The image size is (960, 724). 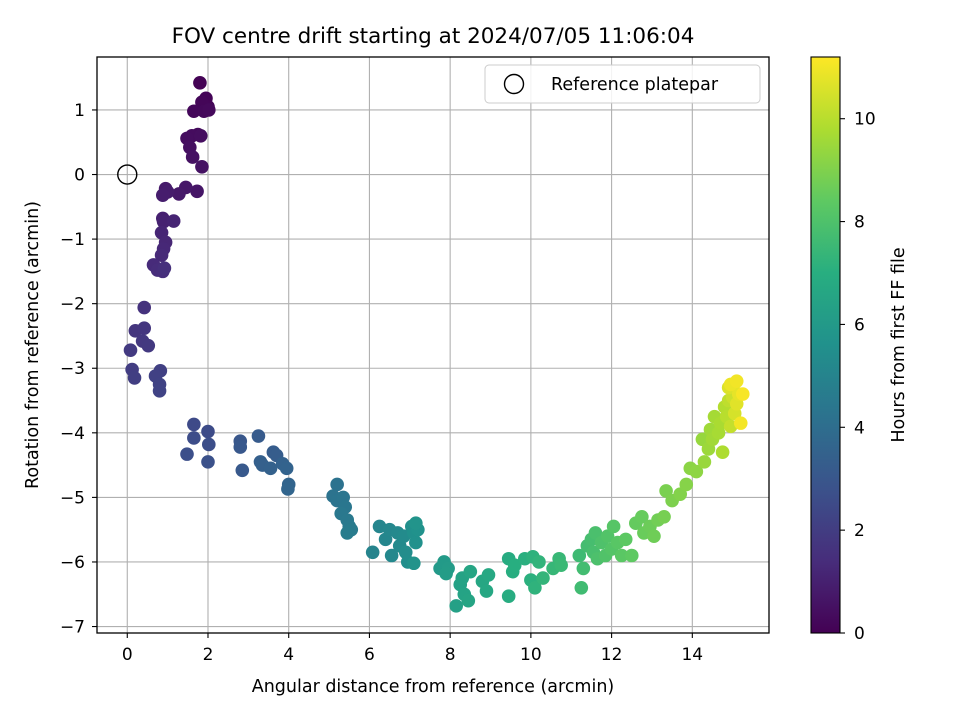 What do you see at coordinates (33, 345) in the screenshot?
I see `y-axis-label: Rotation from reference (arcmin)` at bounding box center [33, 345].